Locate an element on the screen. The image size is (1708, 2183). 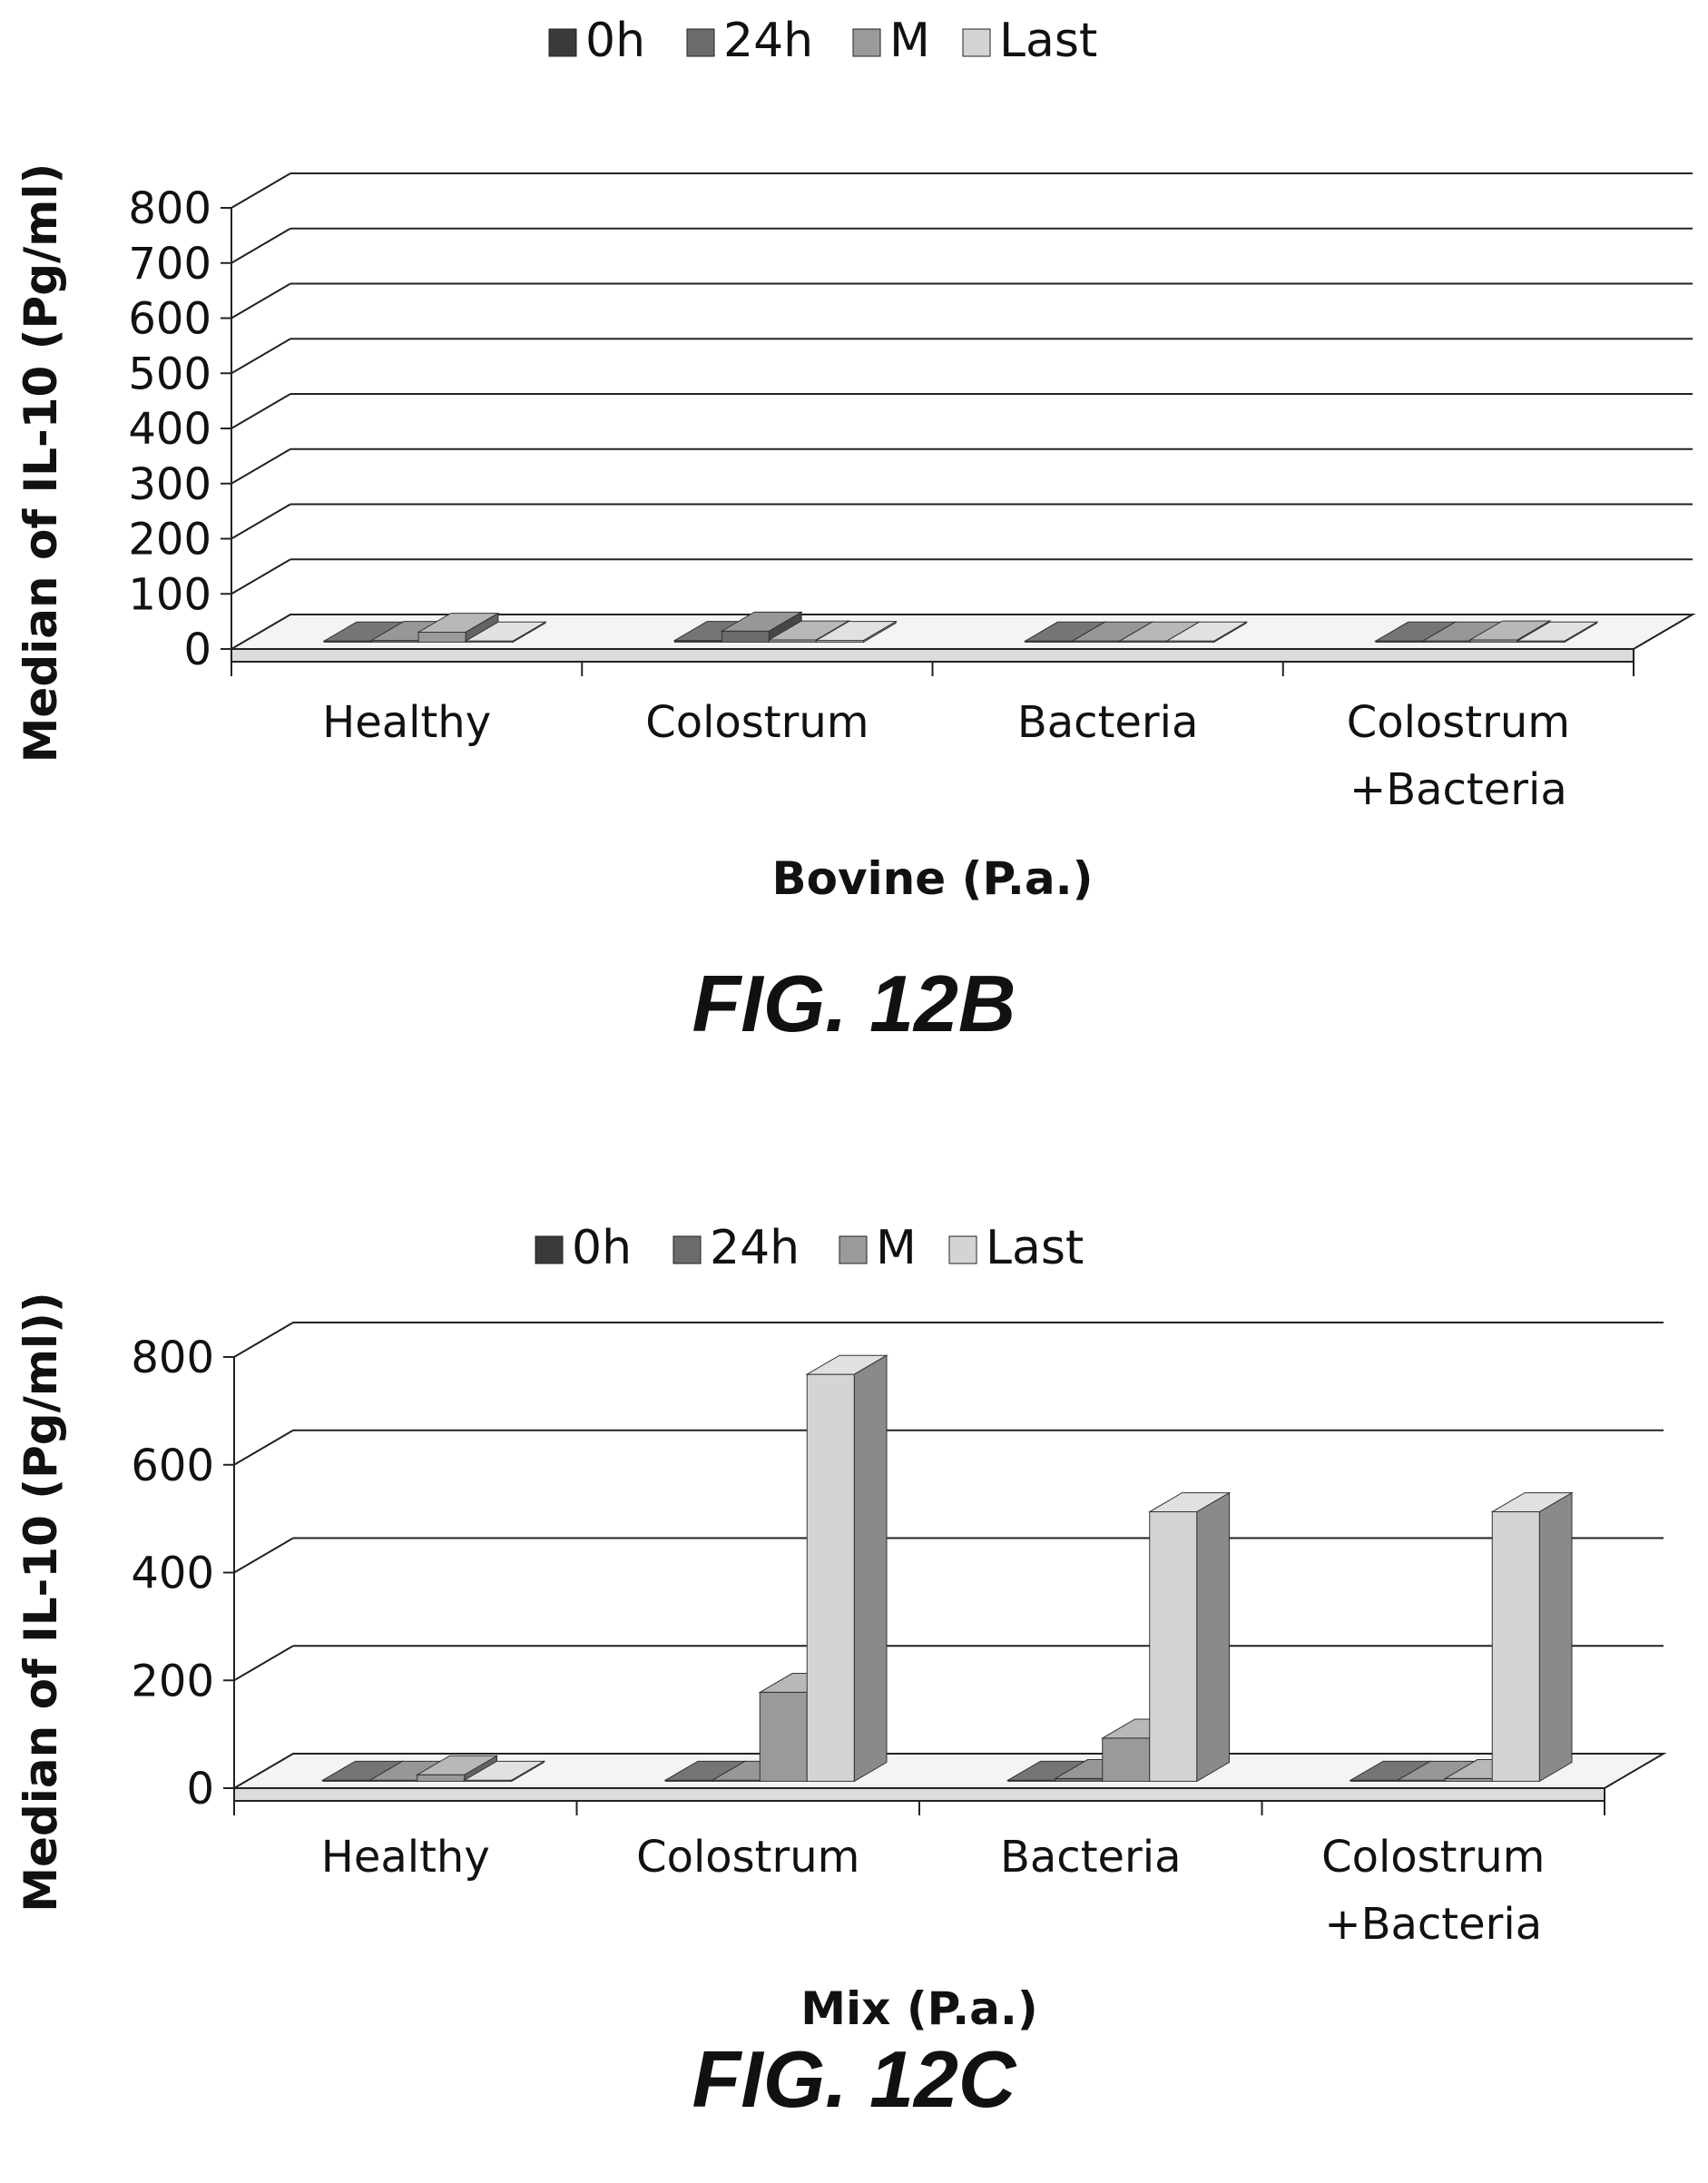
y-tick-label: 100 is located at coordinates (169, 594).